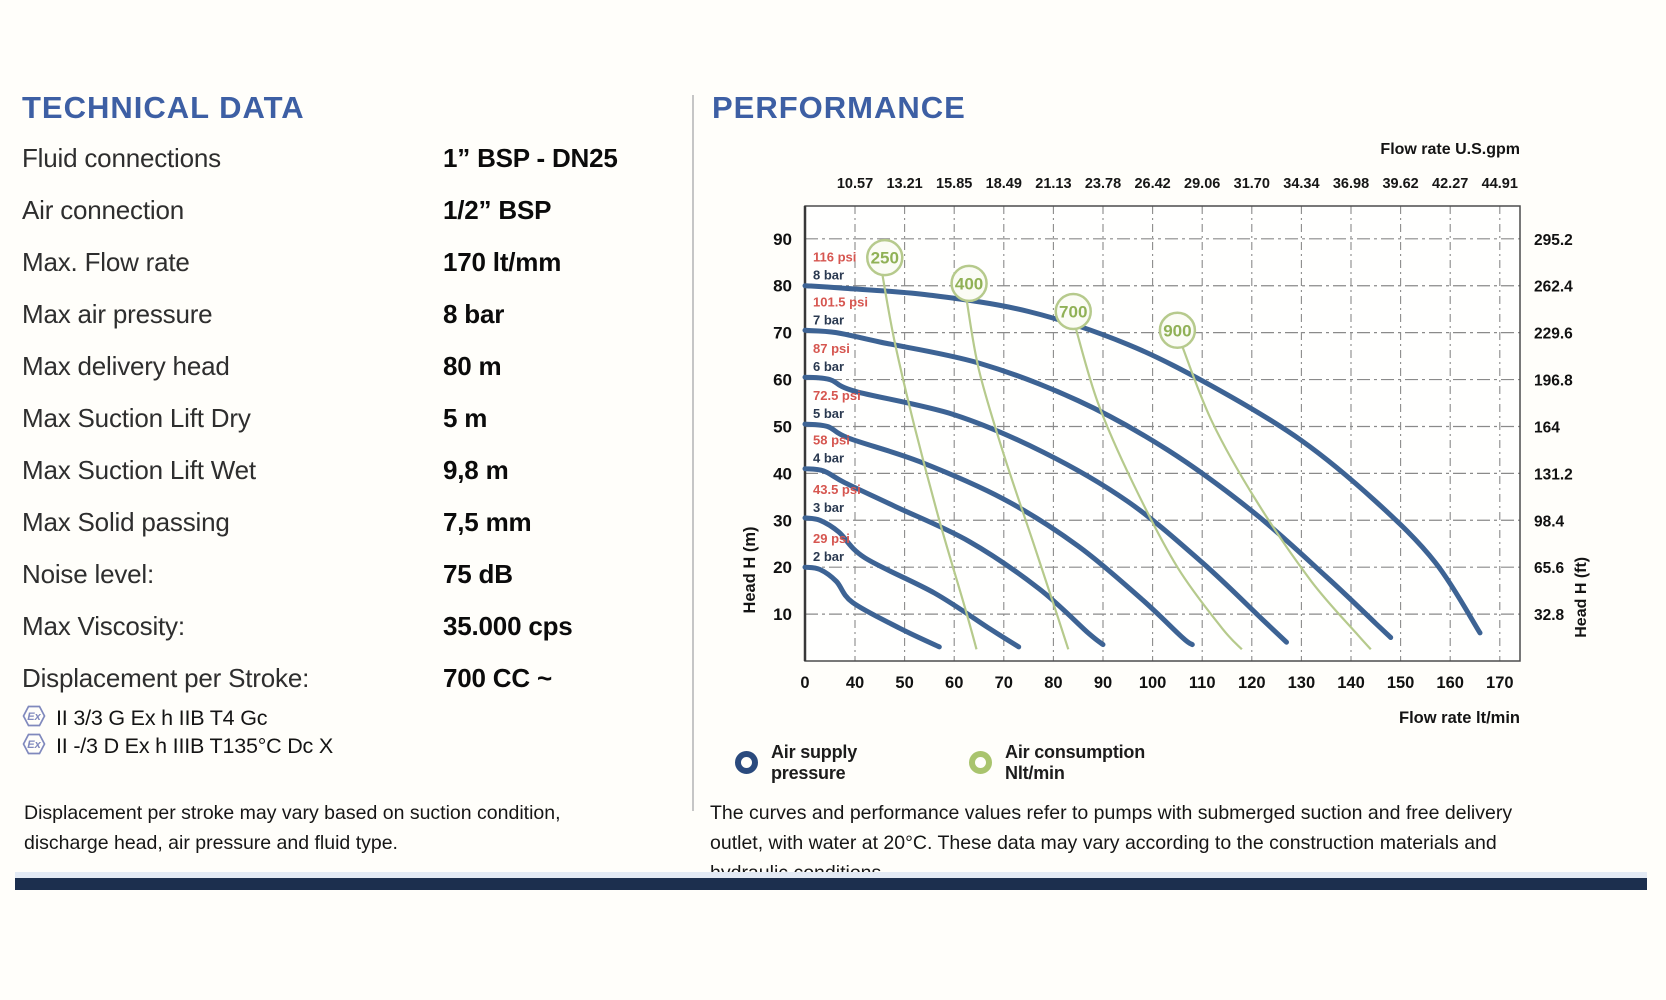 This screenshot has height=1000, width=1666. What do you see at coordinates (1301, 184) in the screenshot?
I see `x-tick-label-gpm: 34.34` at bounding box center [1301, 184].